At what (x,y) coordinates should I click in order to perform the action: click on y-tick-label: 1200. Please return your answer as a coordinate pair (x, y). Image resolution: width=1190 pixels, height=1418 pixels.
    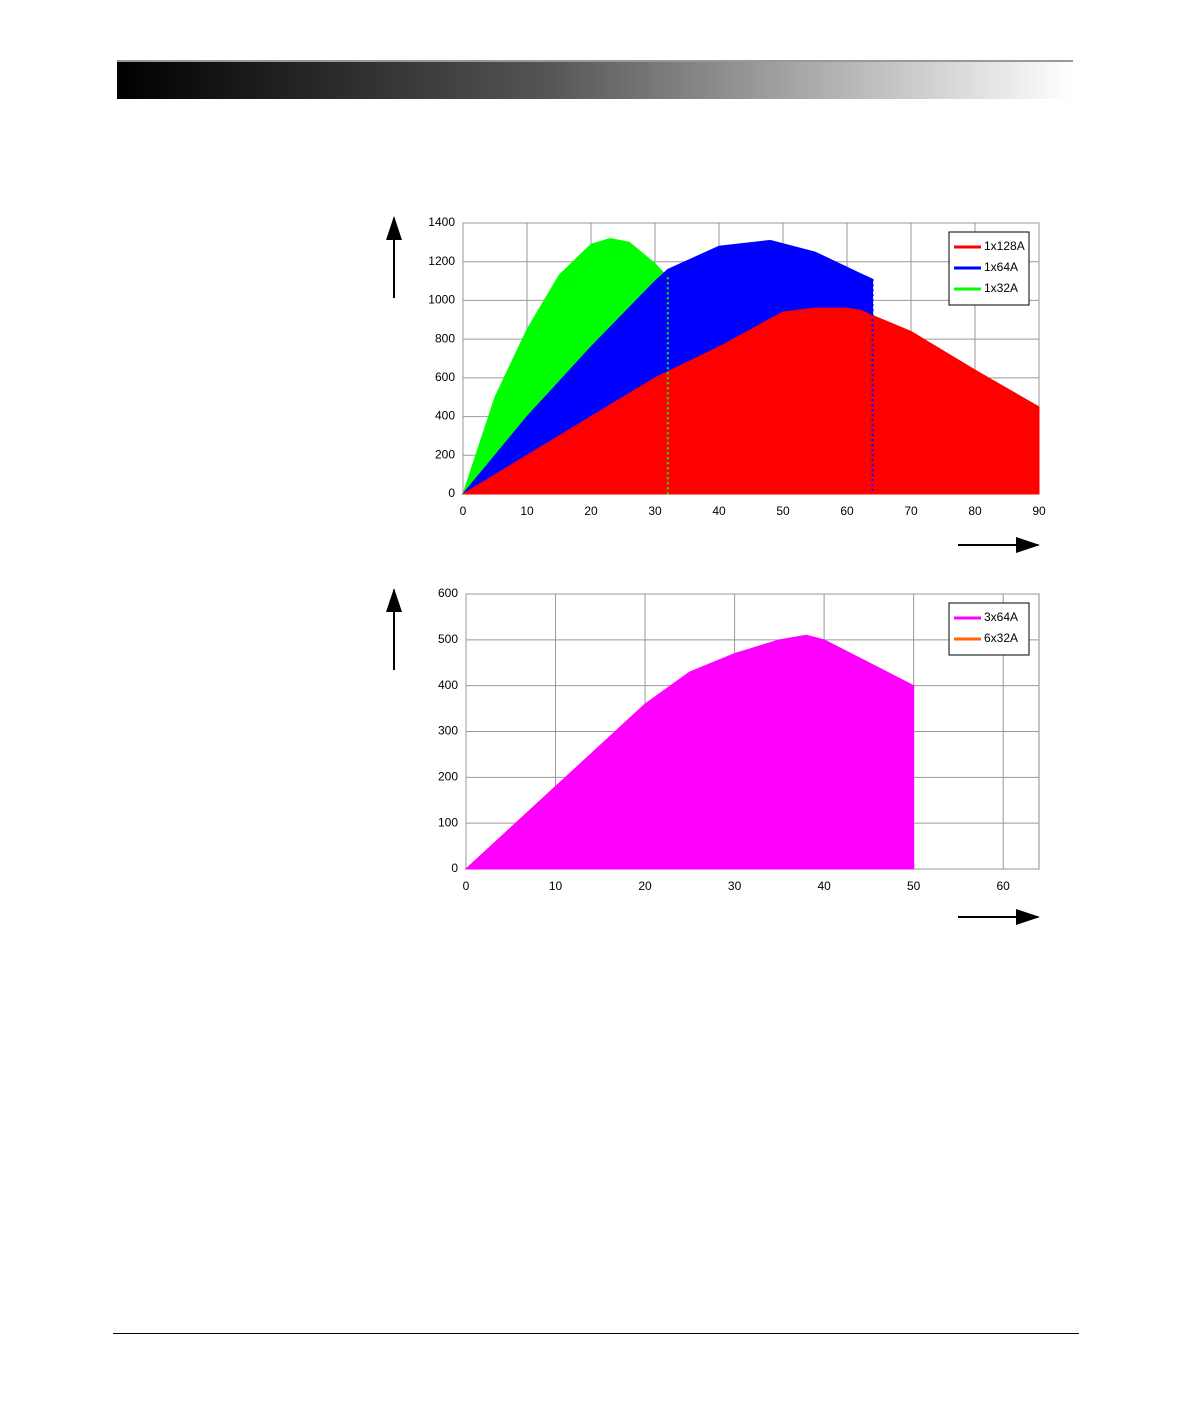
    Looking at the image, I should click on (441, 261).